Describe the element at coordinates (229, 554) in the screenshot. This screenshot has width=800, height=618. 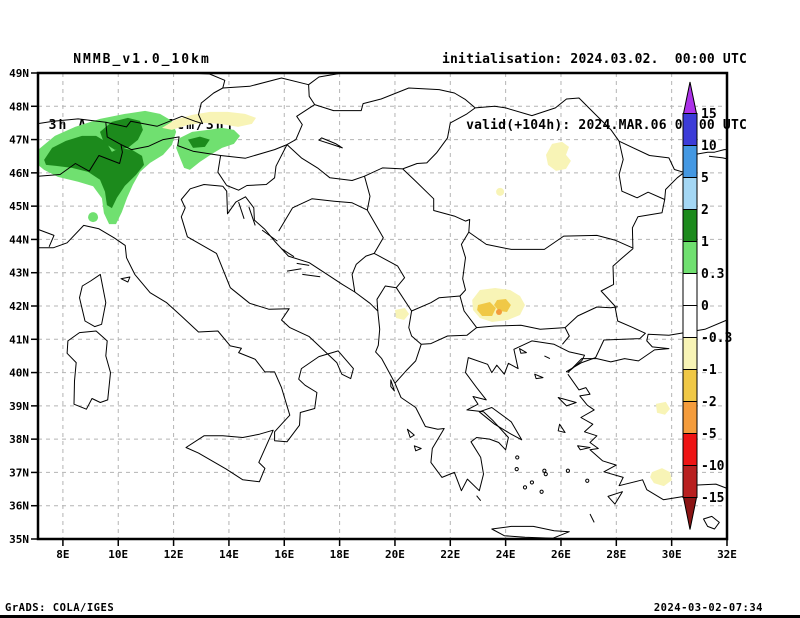
I see `x-tick-label: 14E` at that location.